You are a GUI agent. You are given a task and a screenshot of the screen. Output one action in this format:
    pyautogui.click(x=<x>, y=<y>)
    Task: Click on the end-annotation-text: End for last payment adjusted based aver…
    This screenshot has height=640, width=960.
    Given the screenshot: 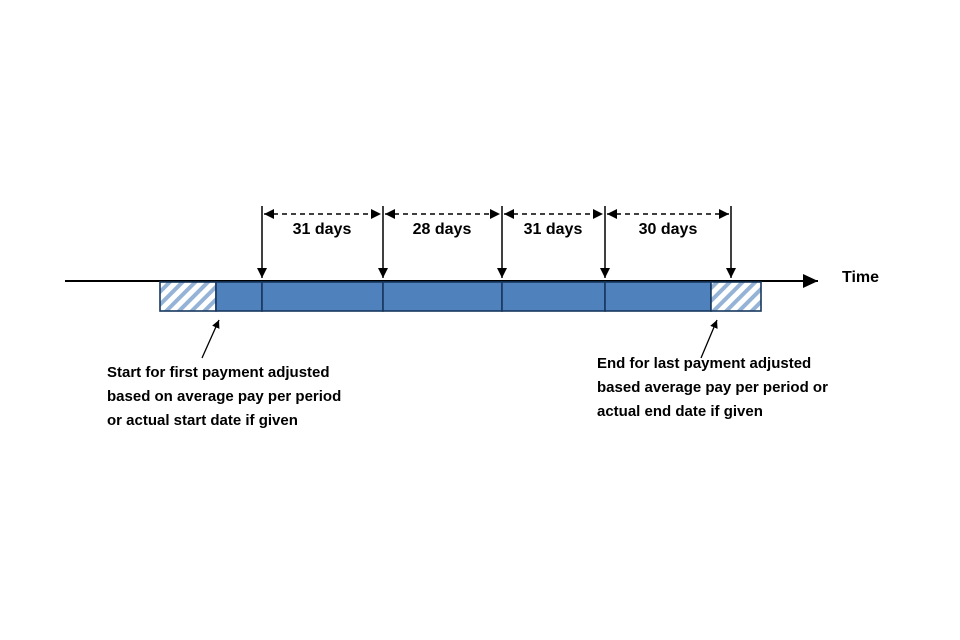 What is the action you would take?
    pyautogui.click(x=712, y=387)
    